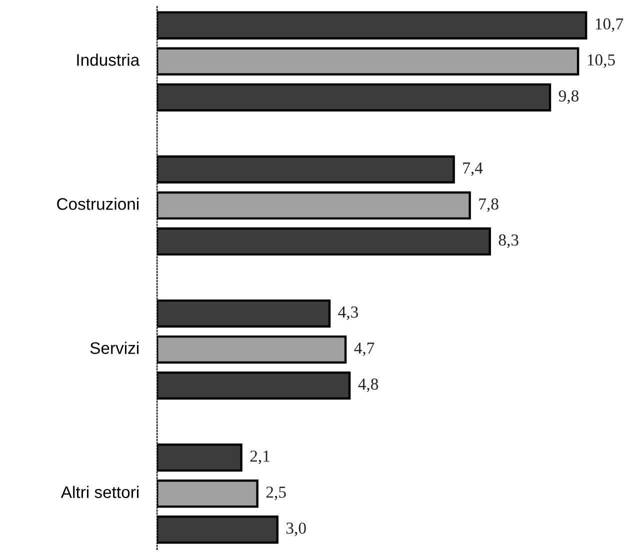  What do you see at coordinates (348, 313) in the screenshot?
I see `data-label: 4,3` at bounding box center [348, 313].